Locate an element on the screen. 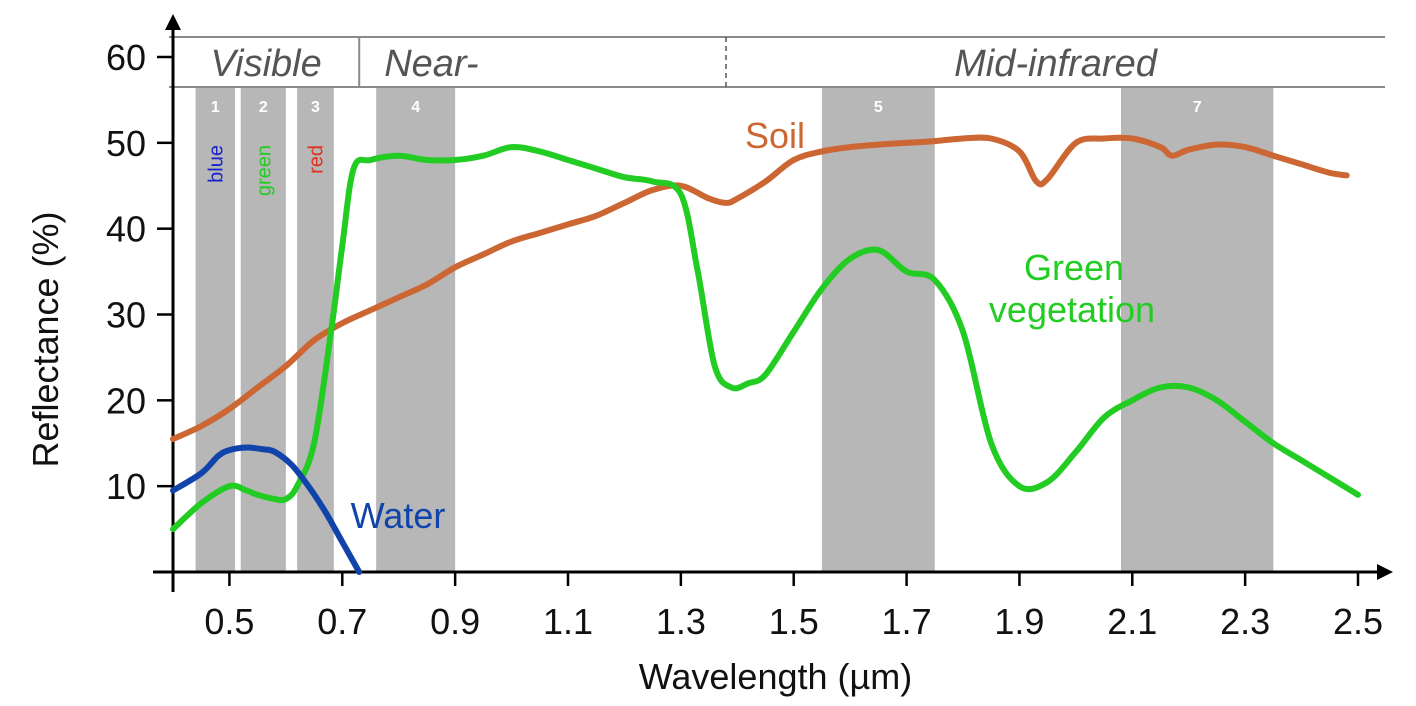  region-label-1: Visible is located at coordinates (265, 64).